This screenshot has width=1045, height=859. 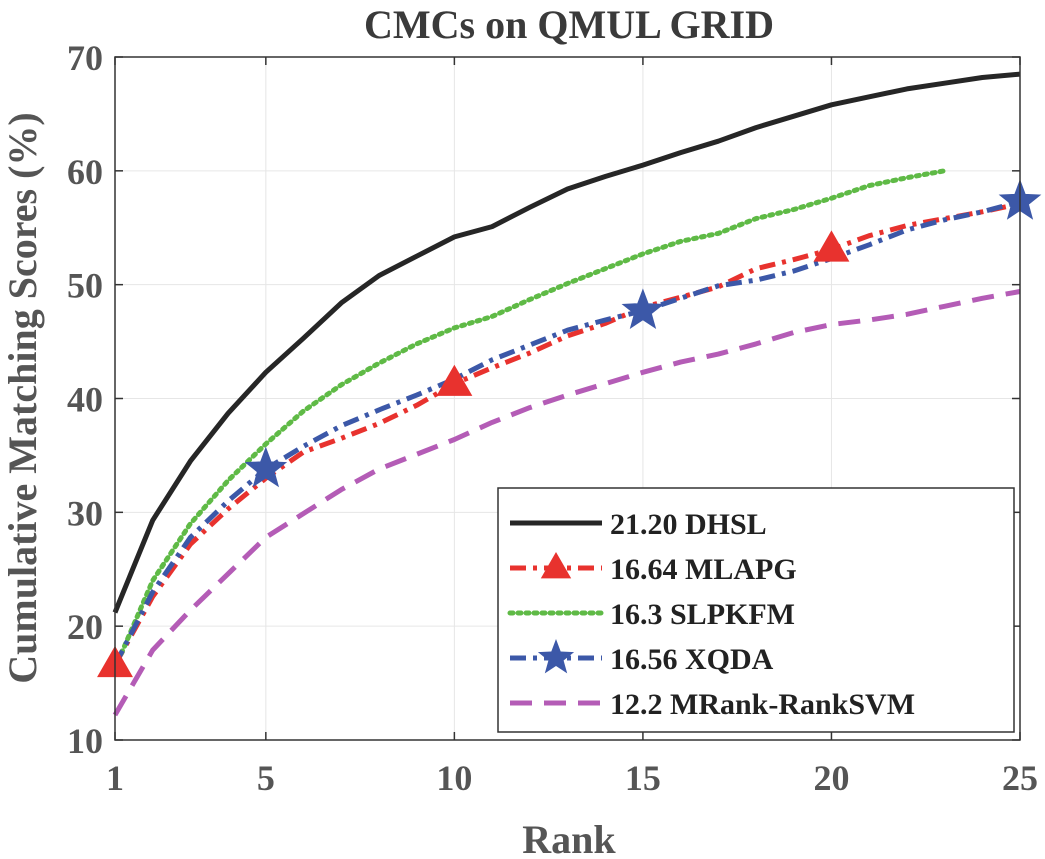 I want to click on y-tick-label: 20, so click(x=85, y=627).